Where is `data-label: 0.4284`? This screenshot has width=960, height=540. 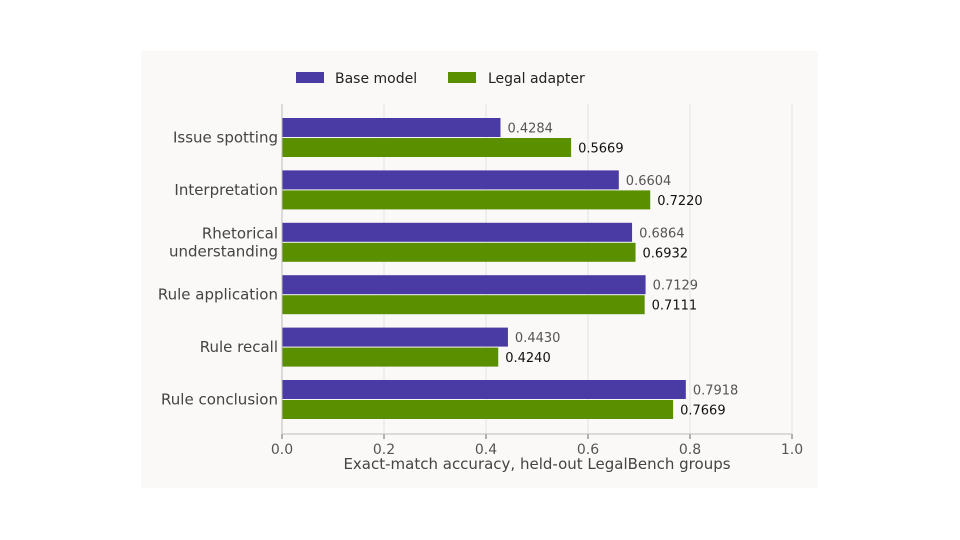 data-label: 0.4284 is located at coordinates (530, 129).